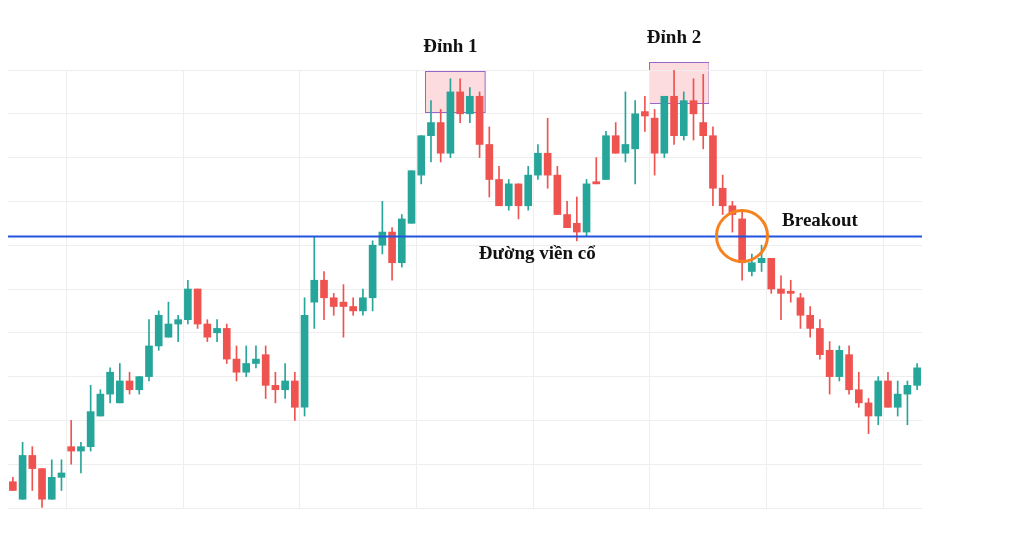 The width and height of the screenshot is (1022, 556). I want to click on ref-line-label: Đường viền cổ, so click(537, 252).